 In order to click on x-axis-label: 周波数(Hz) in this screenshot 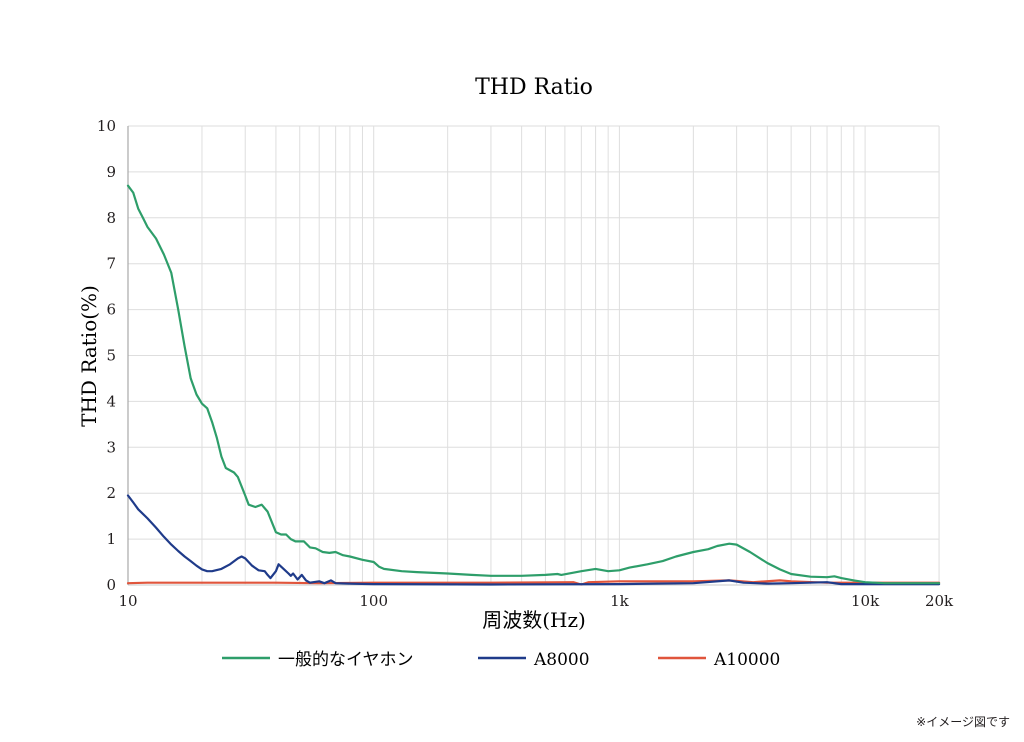, I will do `click(534, 620)`.